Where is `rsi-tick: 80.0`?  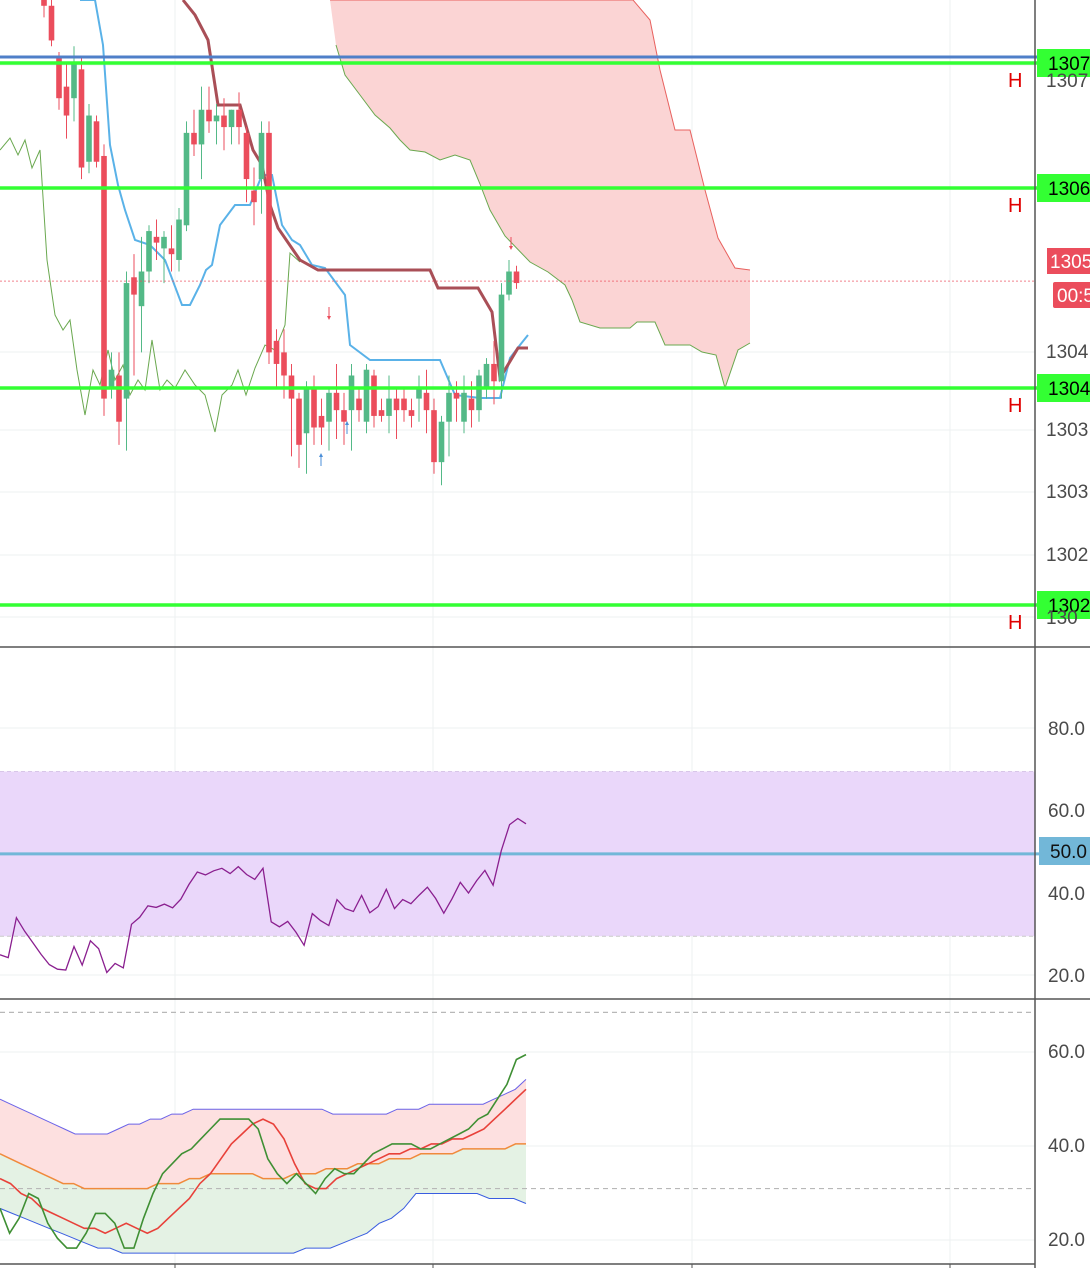
rsi-tick: 80.0 is located at coordinates (1066, 729).